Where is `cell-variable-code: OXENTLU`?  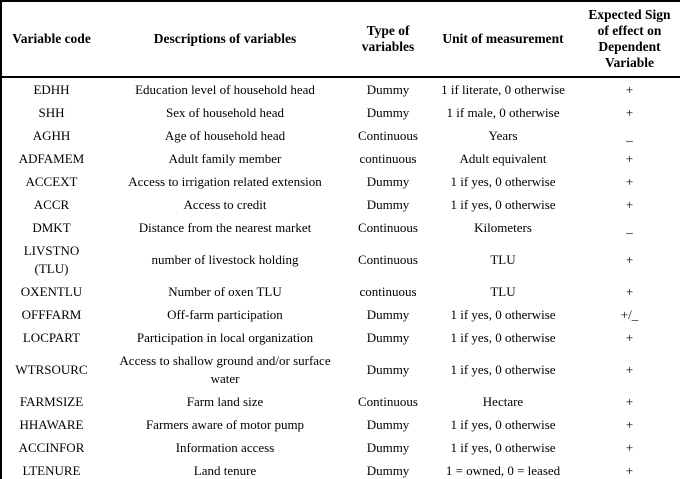 cell-variable-code: OXENTLU is located at coordinates (51, 291).